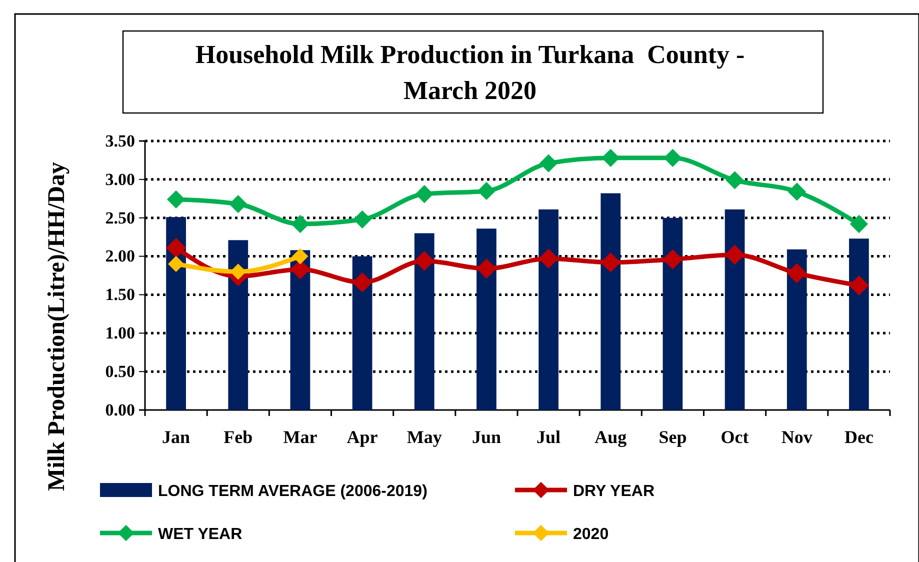  What do you see at coordinates (424, 436) in the screenshot?
I see `x-tick-label: May` at bounding box center [424, 436].